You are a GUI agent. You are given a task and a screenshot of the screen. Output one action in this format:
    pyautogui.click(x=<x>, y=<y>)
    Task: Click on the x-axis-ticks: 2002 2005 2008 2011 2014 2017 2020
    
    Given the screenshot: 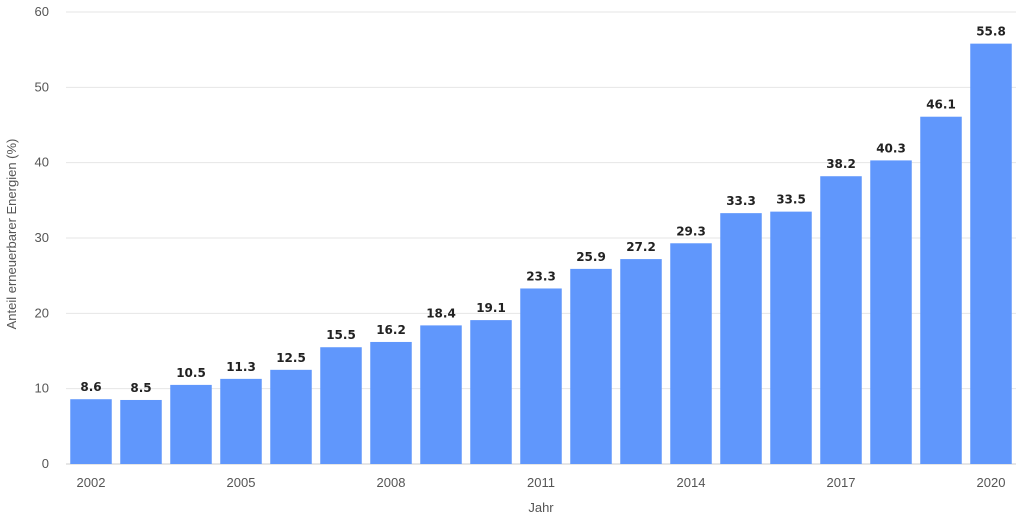 What is the action you would take?
    pyautogui.click(x=541, y=482)
    